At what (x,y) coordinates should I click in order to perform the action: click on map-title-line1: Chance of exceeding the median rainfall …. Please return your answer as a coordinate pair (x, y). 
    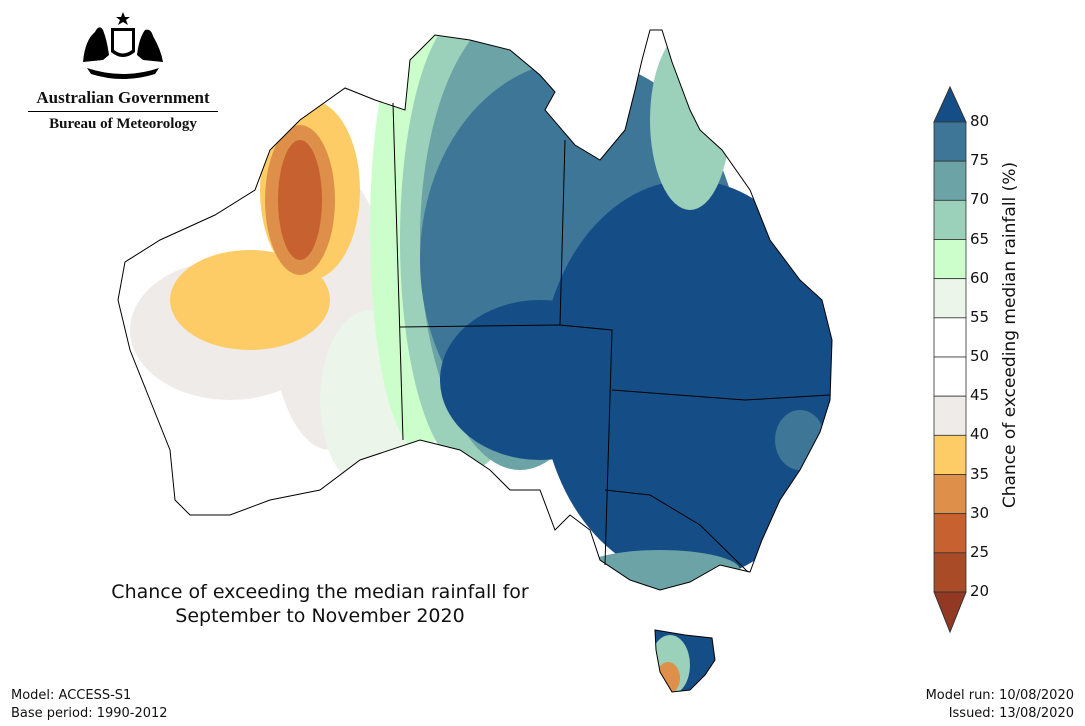
    Looking at the image, I should click on (320, 592).